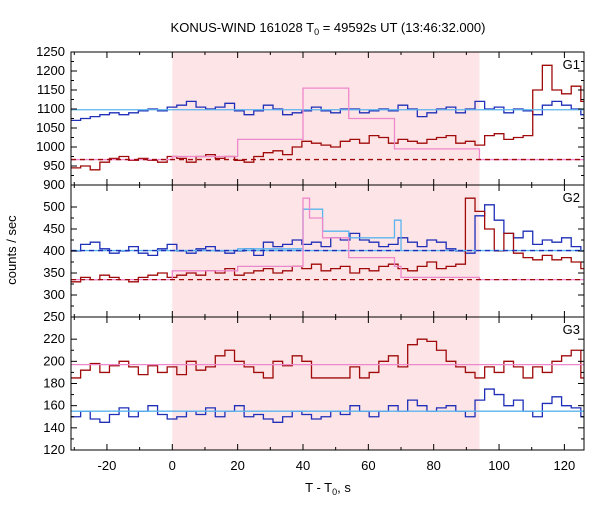 This screenshot has width=600, height=505. What do you see at coordinates (54, 360) in the screenshot?
I see `y-tick-label: 200` at bounding box center [54, 360].